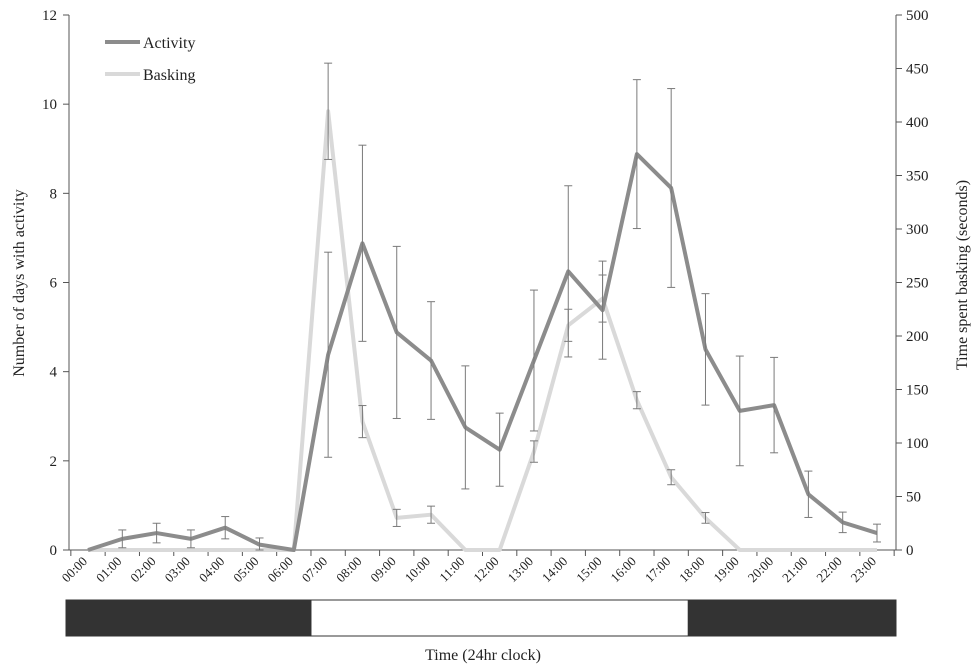 Image resolution: width=974 pixels, height=667 pixels. I want to click on x-tick-label: 16:00, so click(623, 570).